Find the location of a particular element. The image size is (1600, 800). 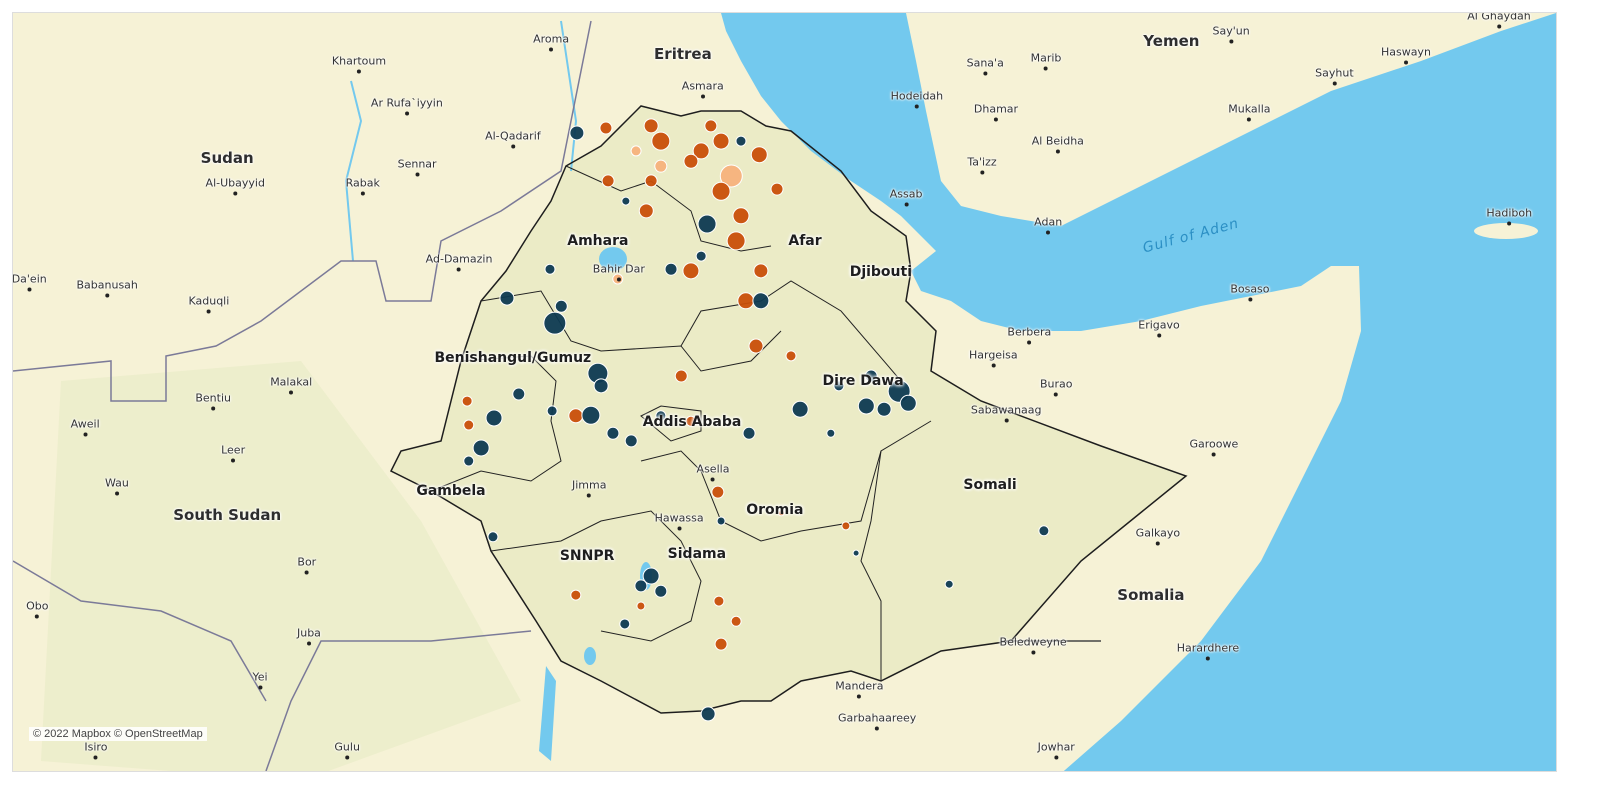

map-attribution: © 2022 Mapbox © OpenStreetMap is located at coordinates (118, 734).